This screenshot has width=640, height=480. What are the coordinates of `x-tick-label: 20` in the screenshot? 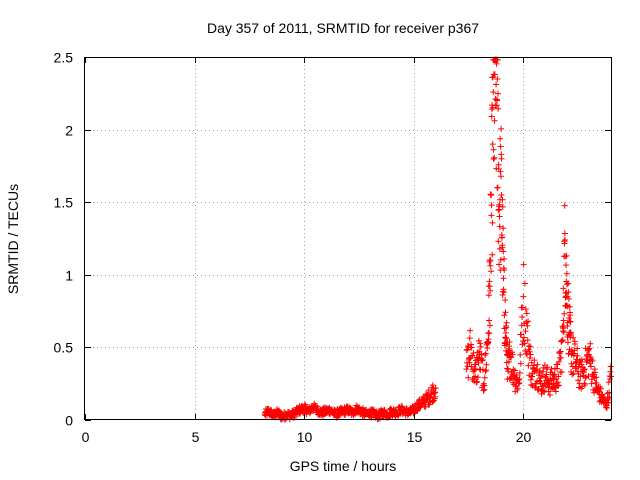 It's located at (524, 437).